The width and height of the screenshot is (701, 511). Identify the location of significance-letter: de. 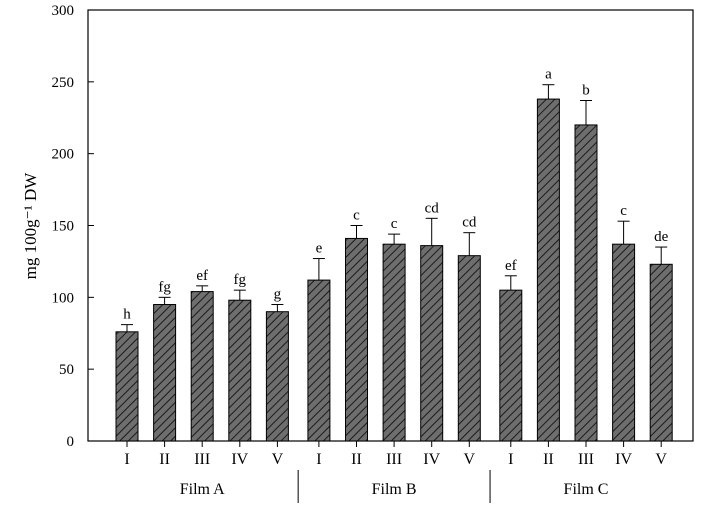
(661, 237).